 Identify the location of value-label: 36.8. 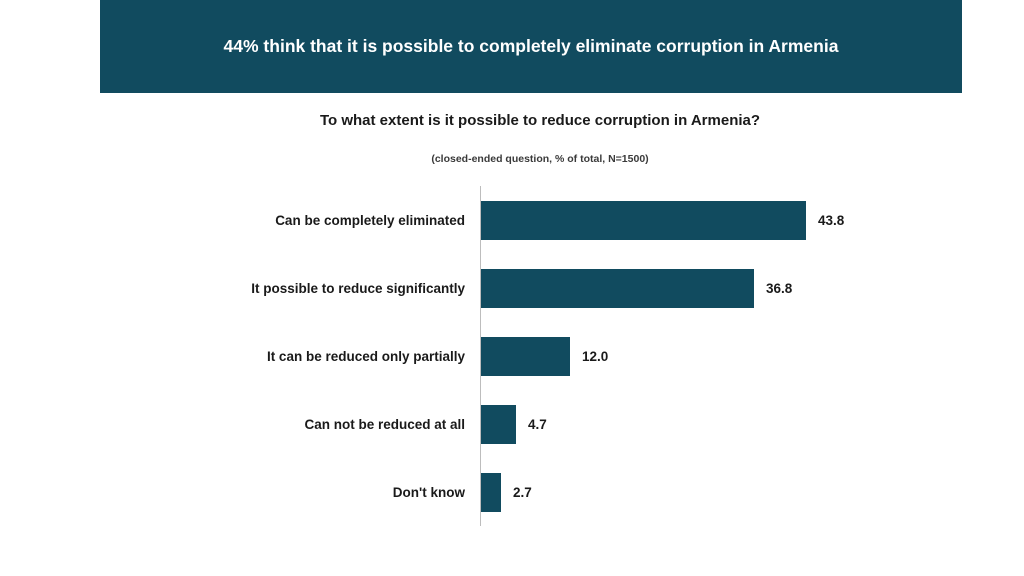
(779, 288).